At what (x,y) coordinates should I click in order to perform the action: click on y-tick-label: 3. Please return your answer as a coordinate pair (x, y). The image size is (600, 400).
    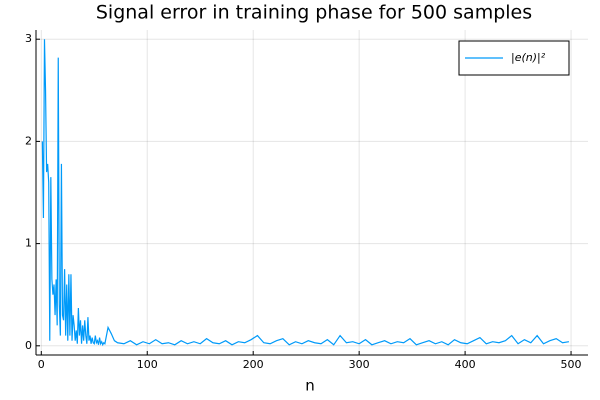
    Looking at the image, I should click on (28, 38).